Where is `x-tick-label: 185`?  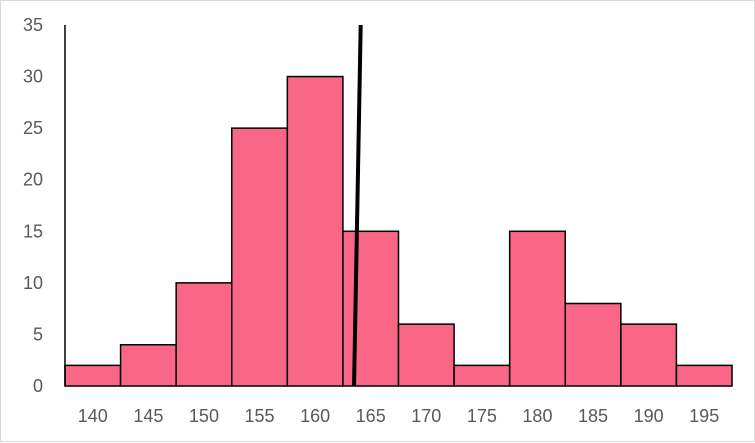 x-tick-label: 185 is located at coordinates (593, 416).